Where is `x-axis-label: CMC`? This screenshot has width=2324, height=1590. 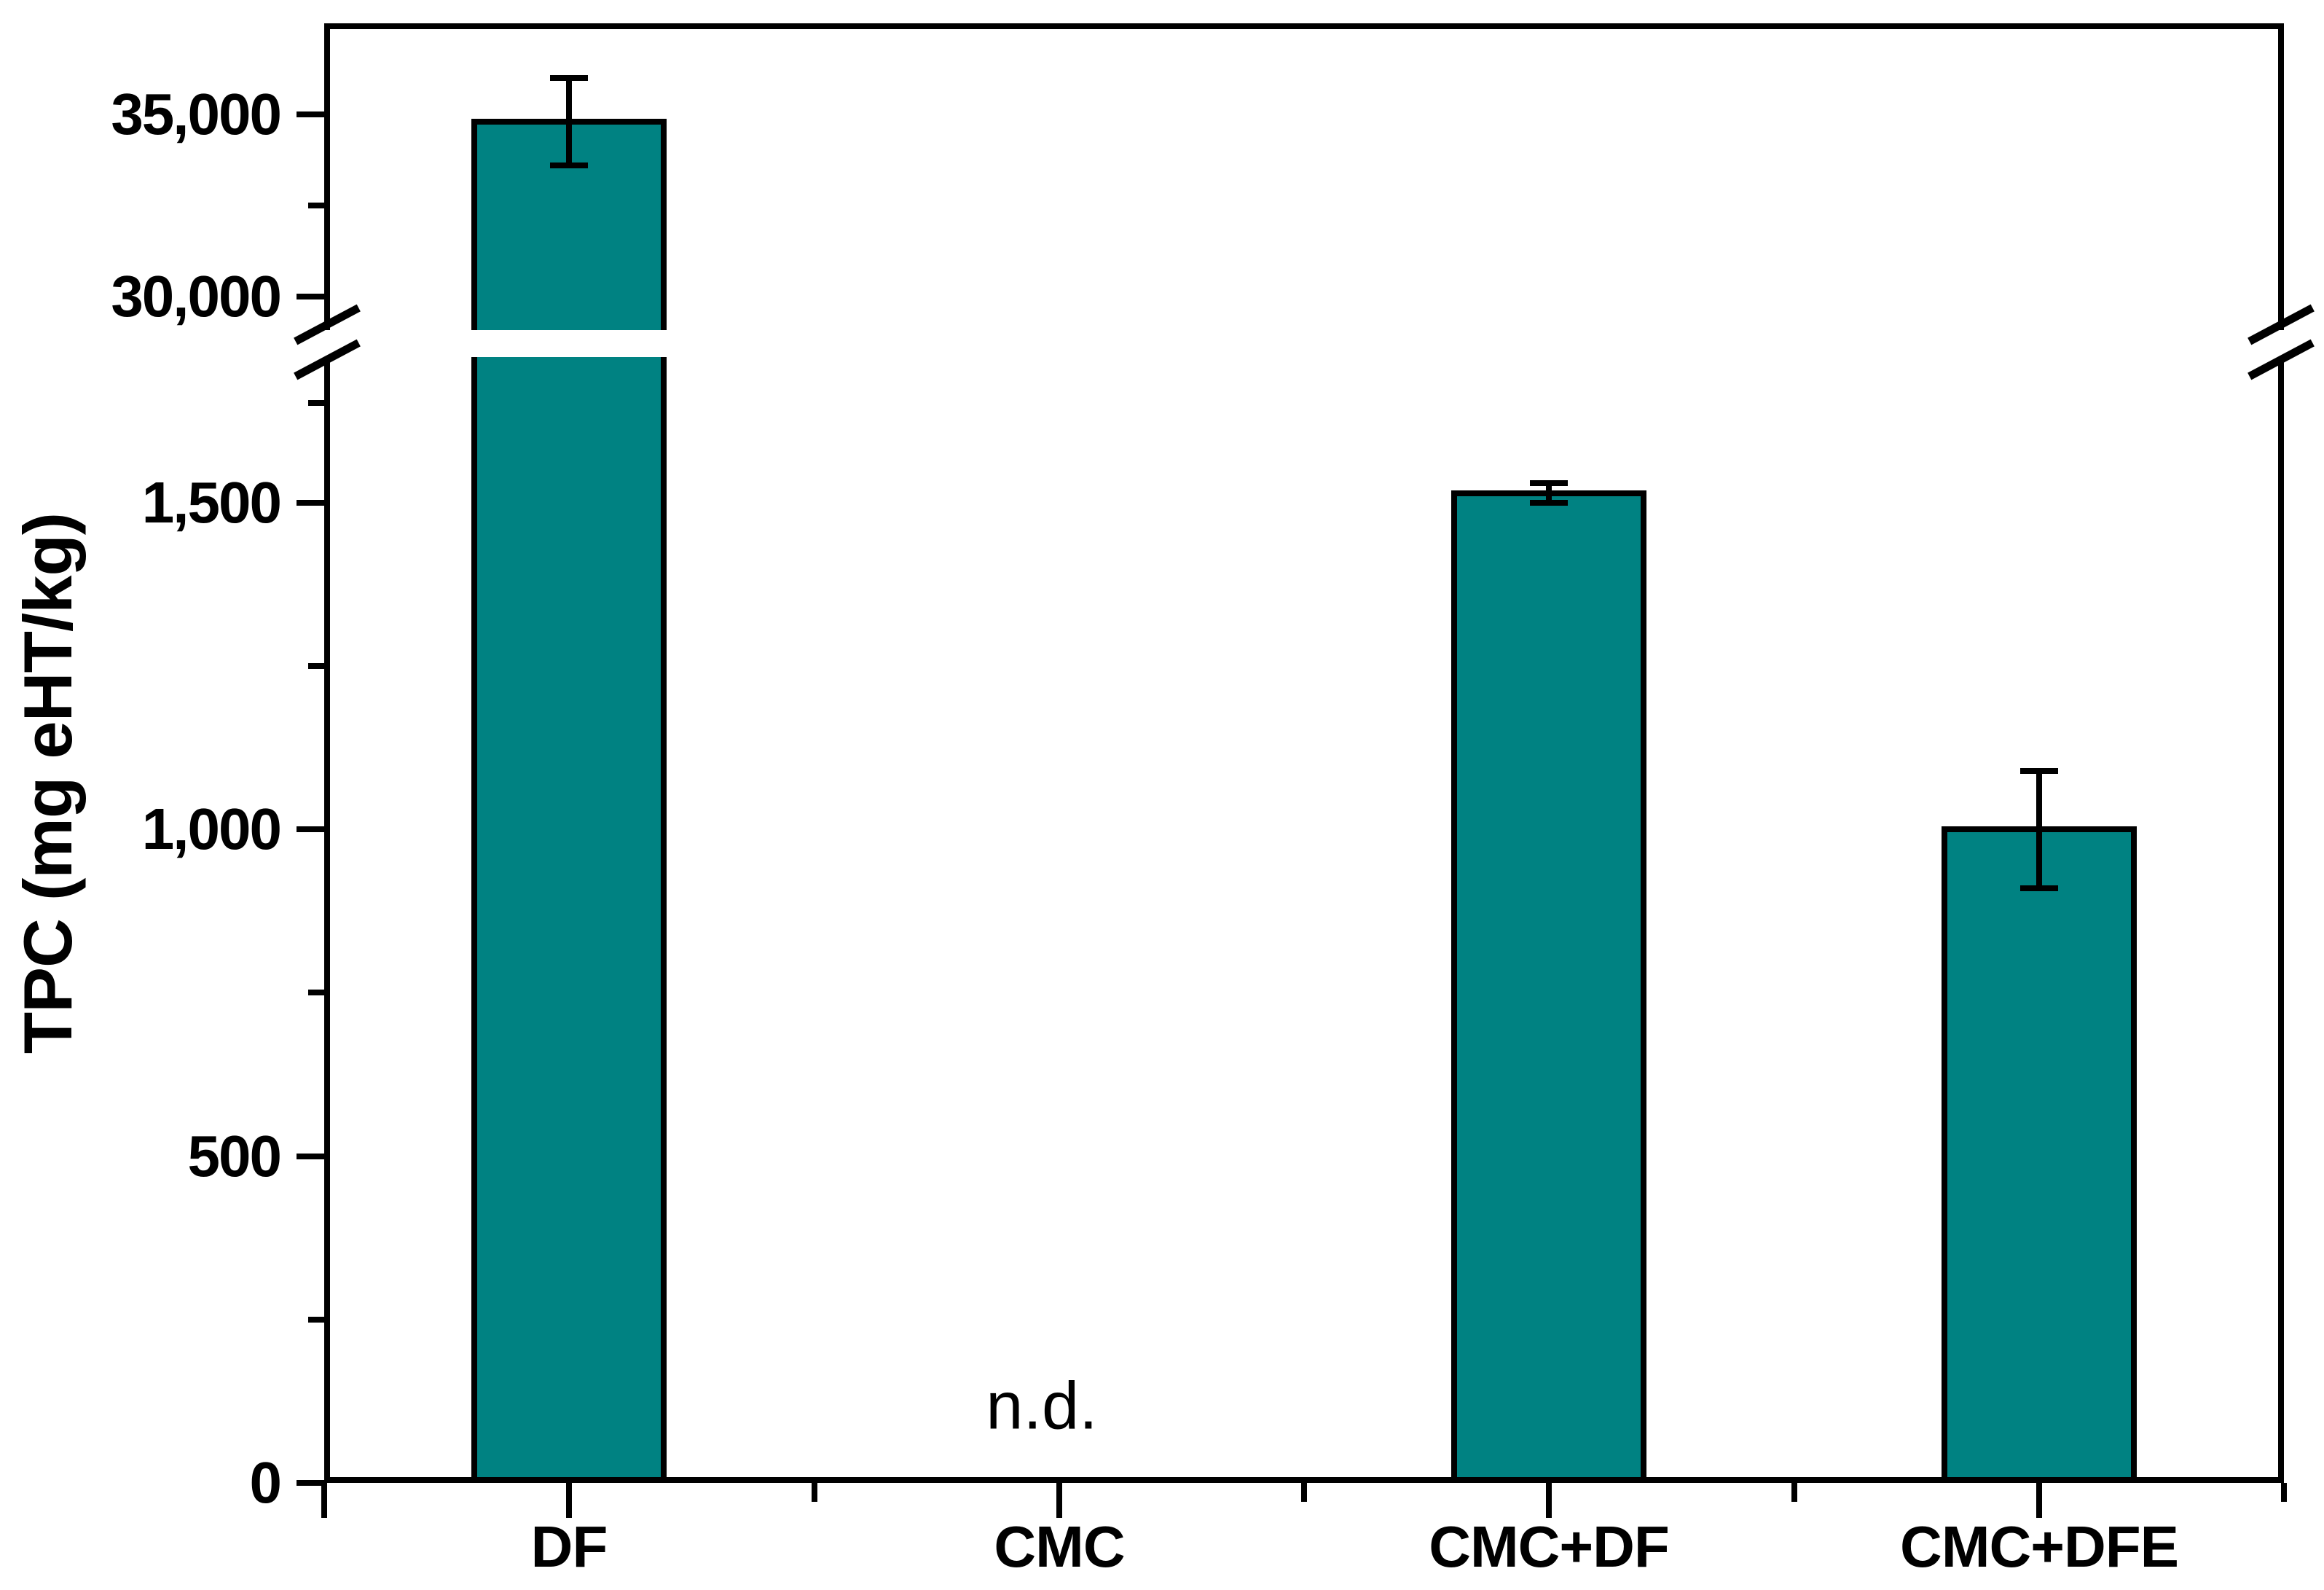 x-axis-label: CMC is located at coordinates (1059, 1546).